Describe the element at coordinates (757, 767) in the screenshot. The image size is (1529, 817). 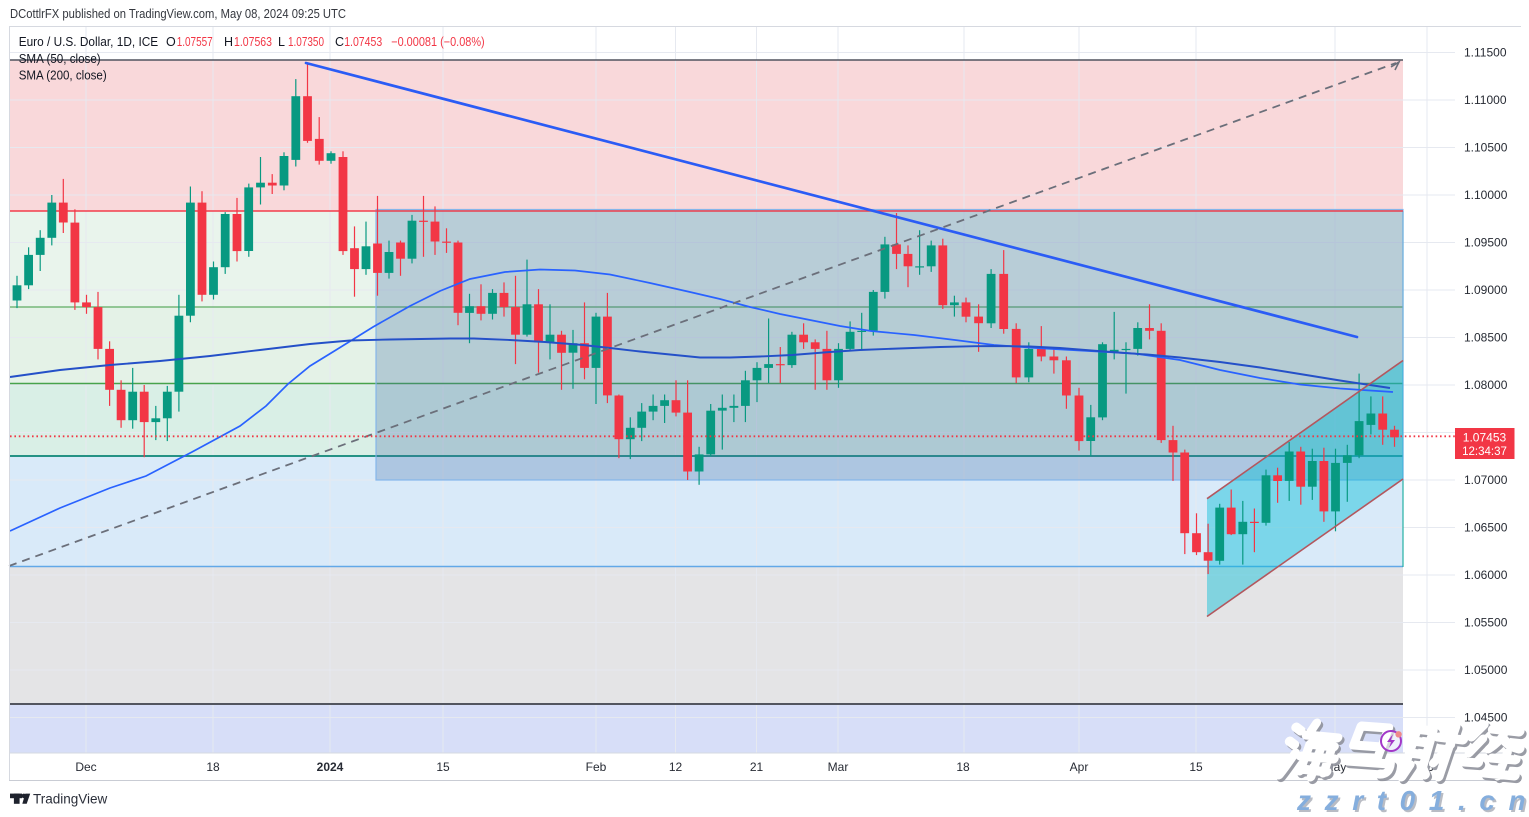
I see `svg-text: 21` at that location.